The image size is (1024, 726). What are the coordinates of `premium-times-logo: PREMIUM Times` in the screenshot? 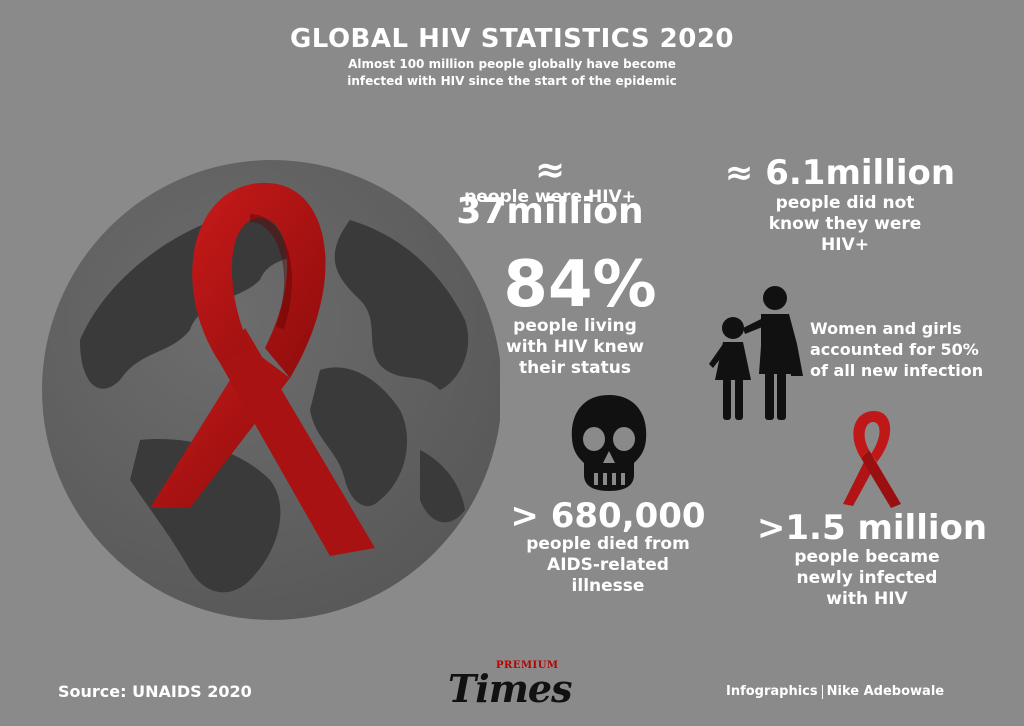 It's located at (522, 686).